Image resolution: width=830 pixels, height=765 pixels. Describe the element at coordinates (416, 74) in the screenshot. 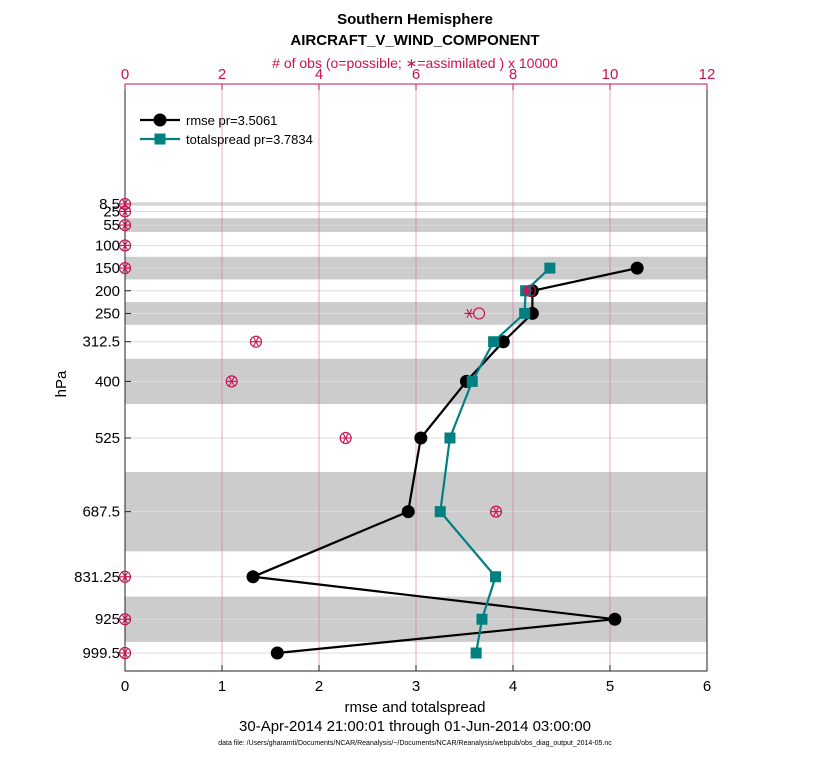

I see `top-tick-label-3: 6` at that location.